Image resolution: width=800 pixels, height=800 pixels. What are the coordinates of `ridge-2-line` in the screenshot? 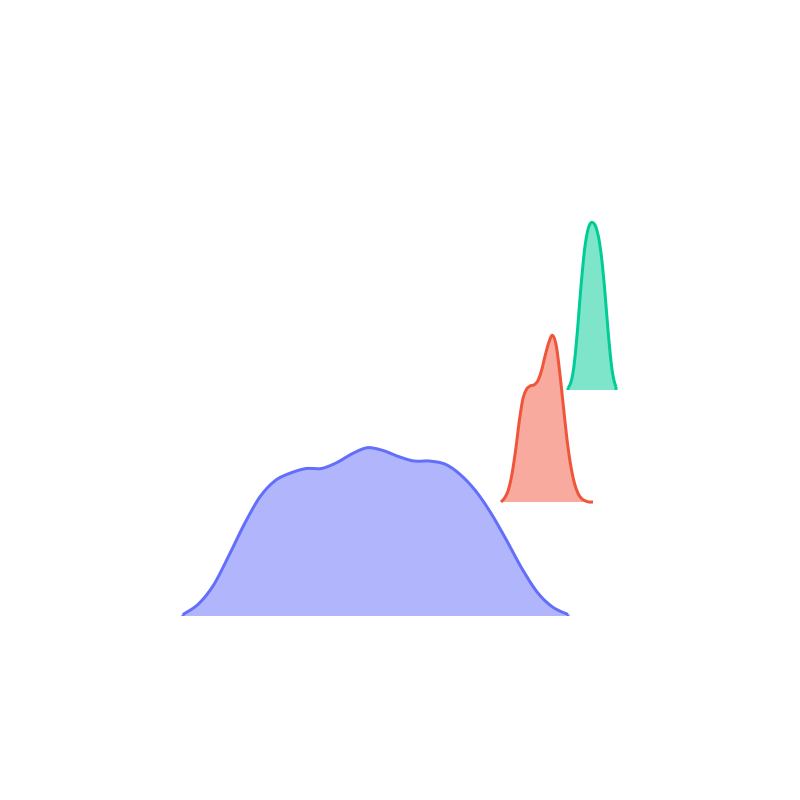 It's located at (546, 418).